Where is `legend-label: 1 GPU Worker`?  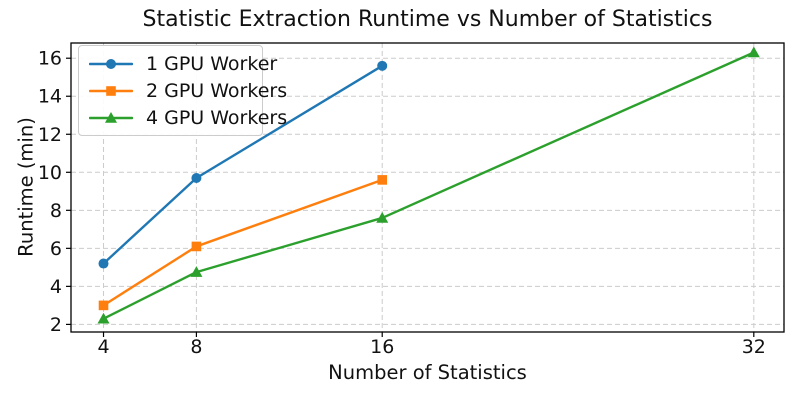 legend-label: 1 GPU Worker is located at coordinates (212, 63).